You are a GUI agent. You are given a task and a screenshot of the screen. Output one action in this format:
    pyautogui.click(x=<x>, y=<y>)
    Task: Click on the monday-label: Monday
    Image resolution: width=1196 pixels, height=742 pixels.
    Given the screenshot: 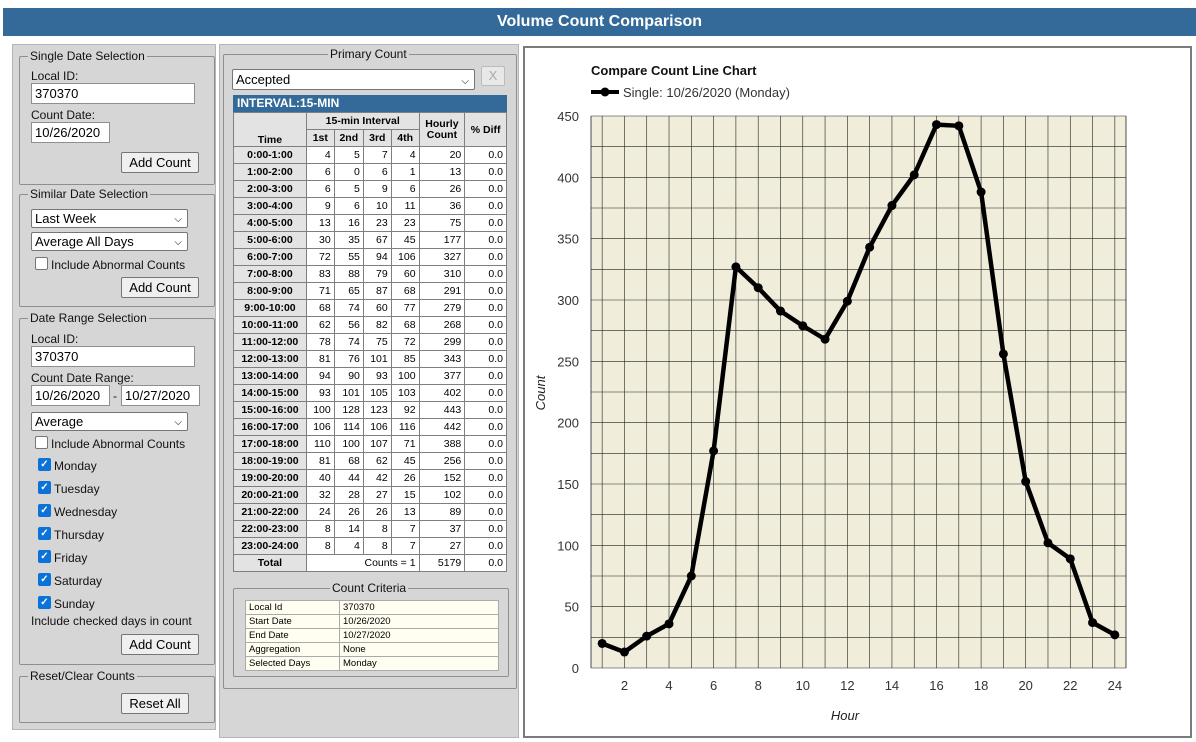 What is the action you would take?
    pyautogui.click(x=75, y=466)
    